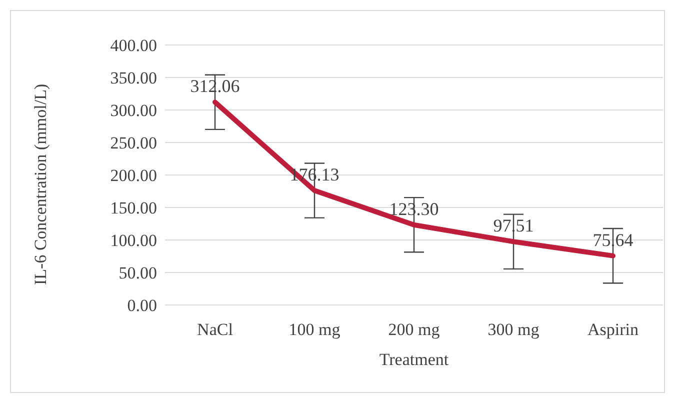  What do you see at coordinates (613, 330) in the screenshot?
I see `x-tick-label: Aspirin` at bounding box center [613, 330].